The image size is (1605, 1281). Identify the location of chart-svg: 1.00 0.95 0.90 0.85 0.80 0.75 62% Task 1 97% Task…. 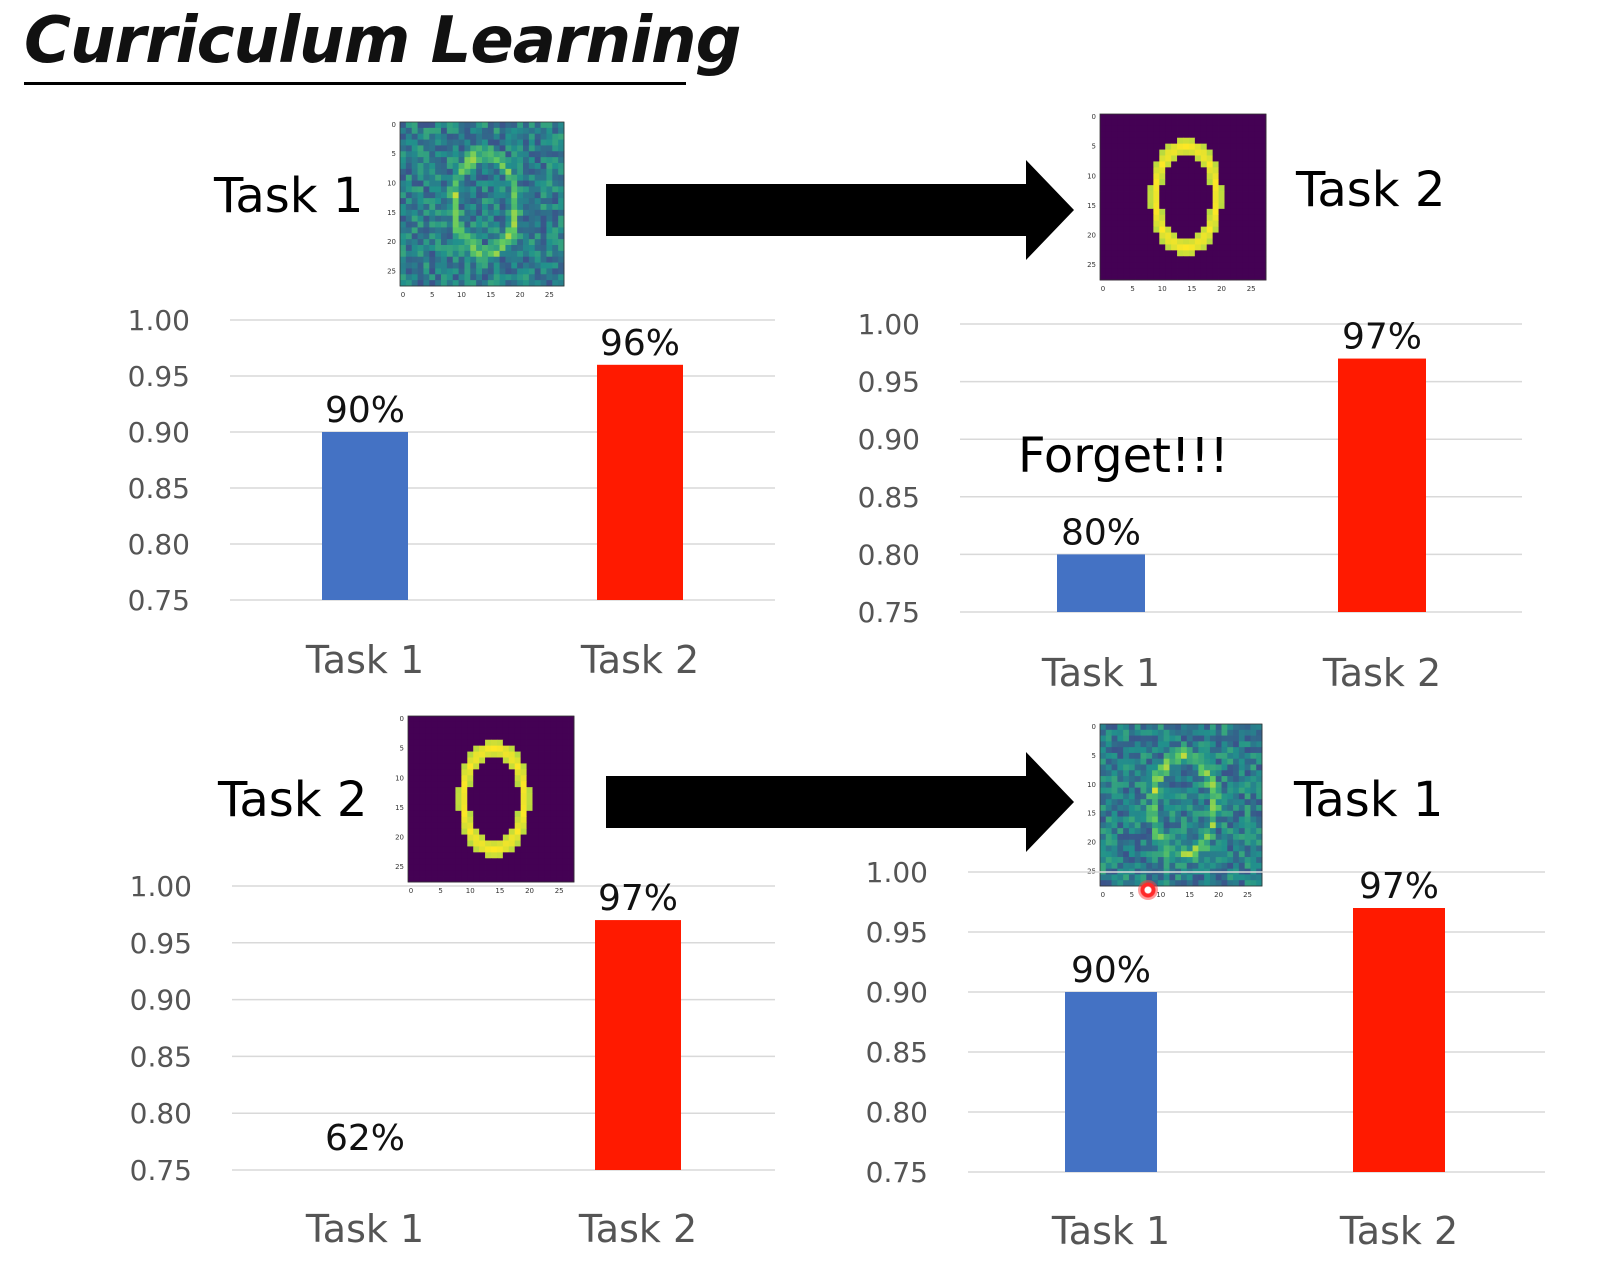
(452, 1060).